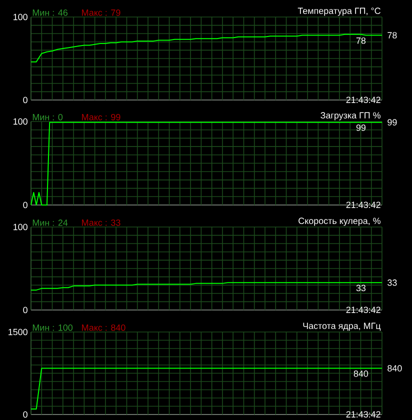 The width and height of the screenshot is (412, 420). What do you see at coordinates (50, 12) in the screenshot?
I see `text: Мин : 46` at bounding box center [50, 12].